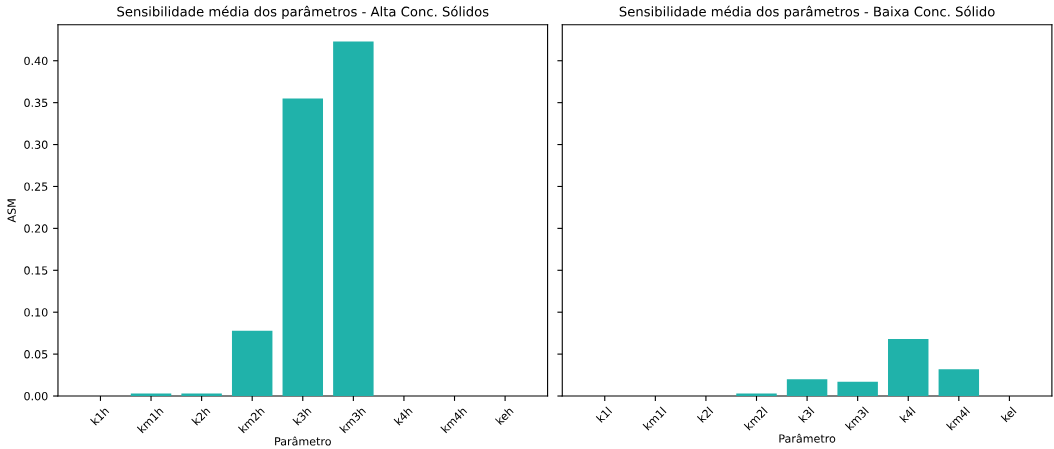 The image size is (1054, 449). I want to click on y-tick-label: 0.00, so click(36, 396).